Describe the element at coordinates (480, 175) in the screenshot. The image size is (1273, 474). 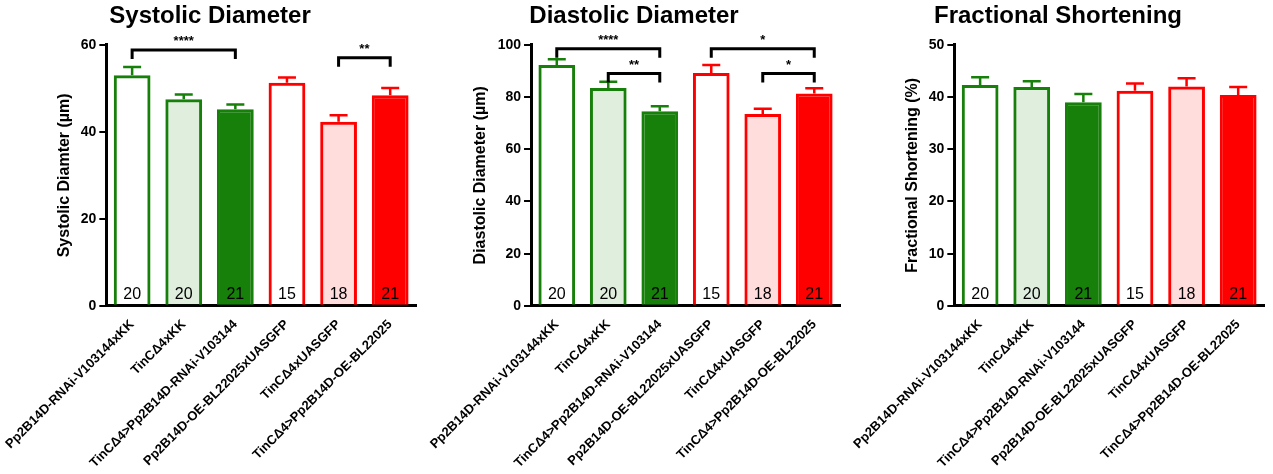
I see `y-axis-title: Diastolic Diameter (µm)` at that location.